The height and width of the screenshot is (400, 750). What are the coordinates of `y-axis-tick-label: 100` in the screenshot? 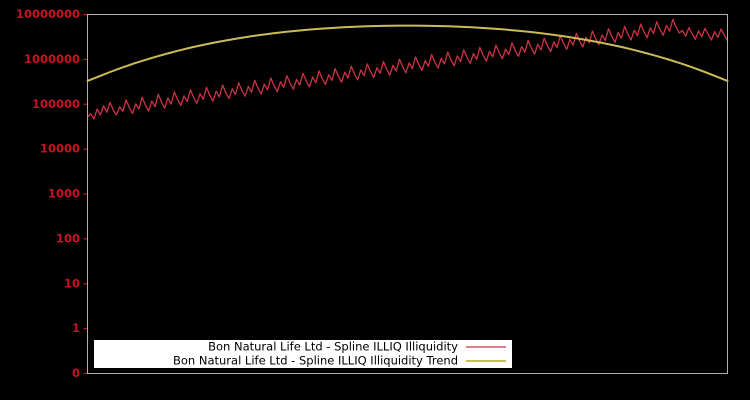 It's located at (68, 238).